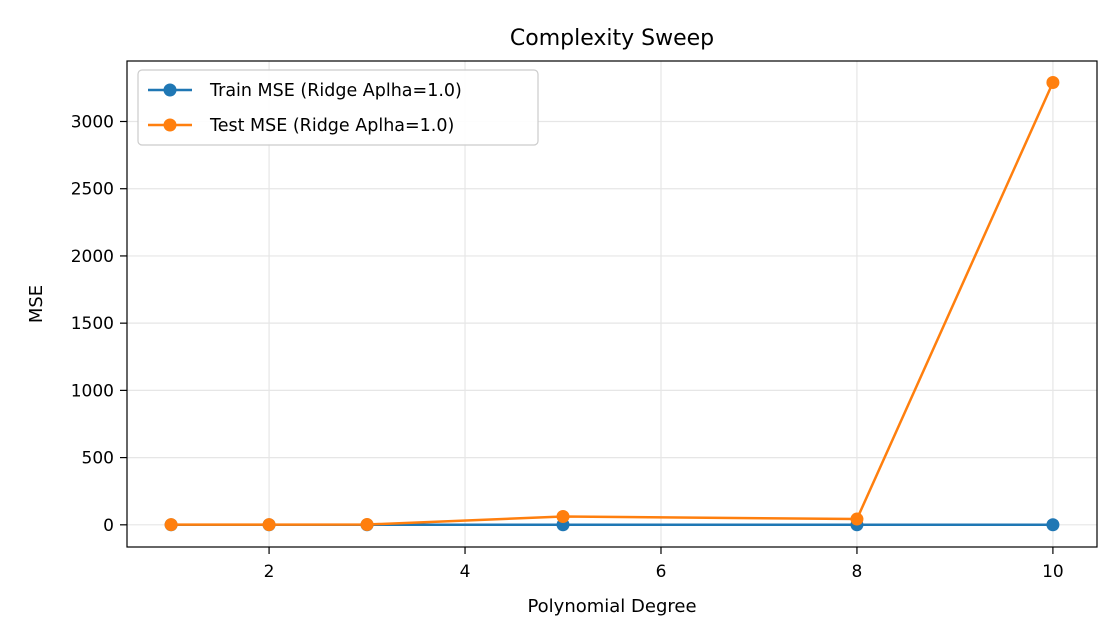 The width and height of the screenshot is (1120, 640). Describe the element at coordinates (331, 126) in the screenshot. I see `legend-label-test: Test MSE (Ridge Aplha=1.0)` at that location.